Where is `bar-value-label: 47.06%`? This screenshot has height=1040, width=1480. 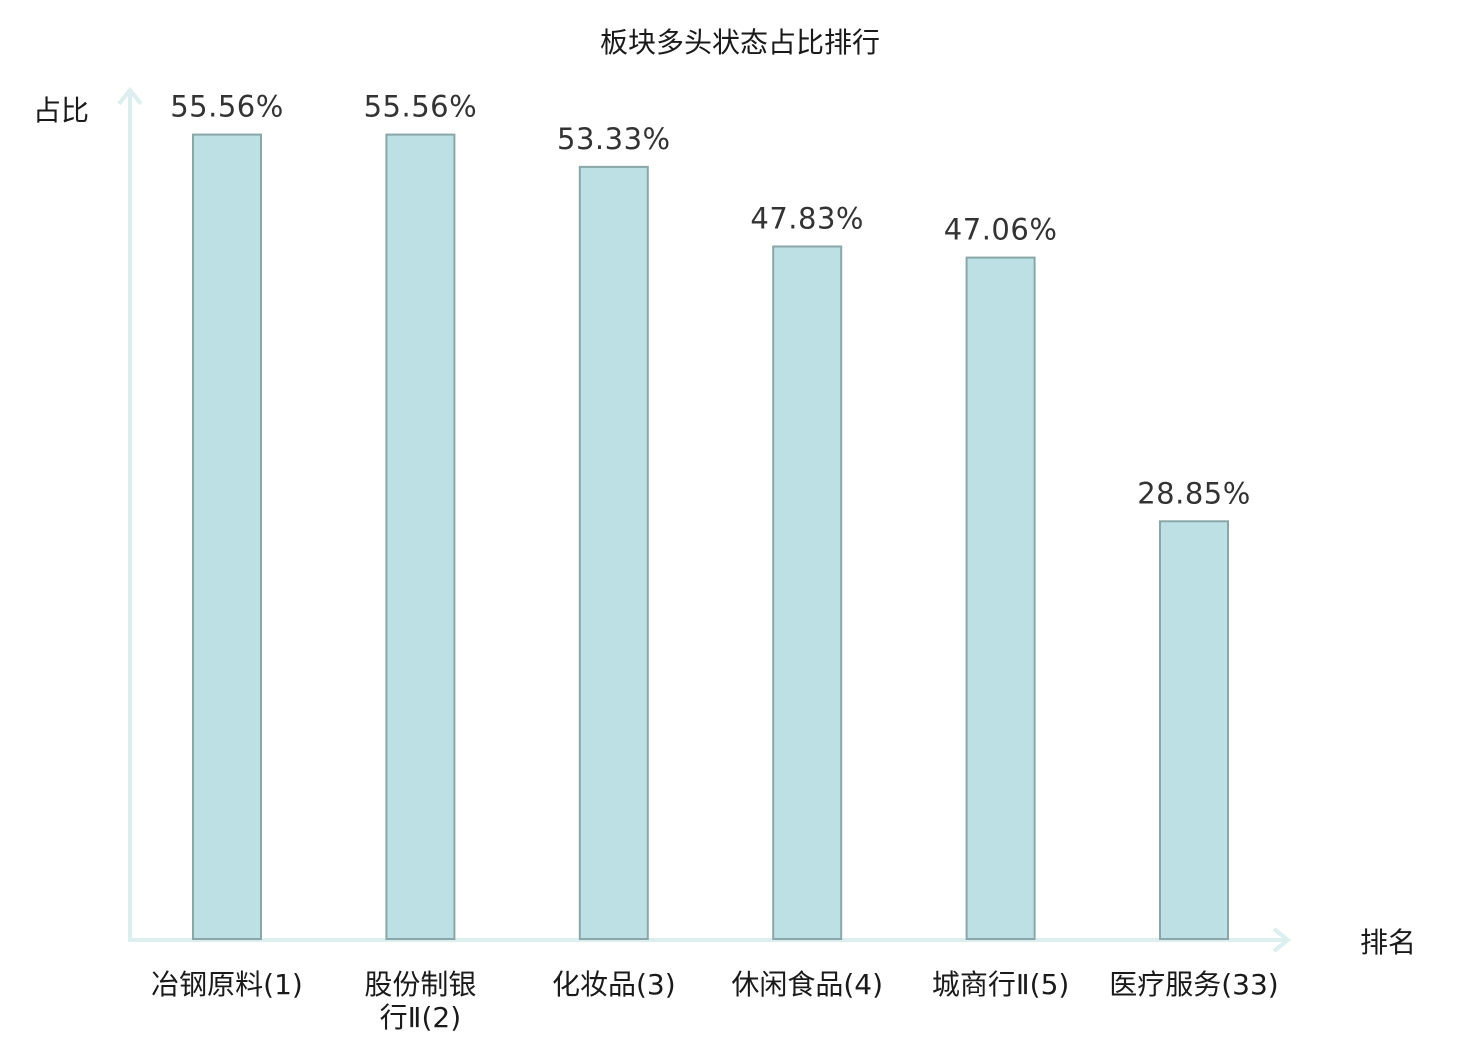
bar-value-label: 47.06% is located at coordinates (1001, 230).